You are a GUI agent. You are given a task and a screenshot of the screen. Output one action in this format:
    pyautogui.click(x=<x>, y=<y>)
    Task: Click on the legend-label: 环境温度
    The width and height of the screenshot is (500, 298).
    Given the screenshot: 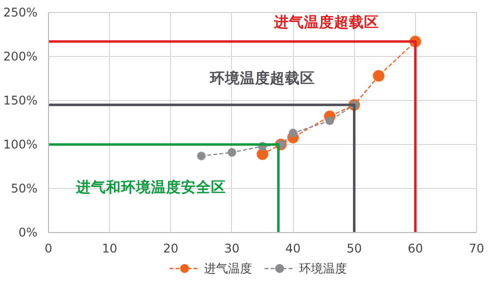 What is the action you would take?
    pyautogui.click(x=323, y=269)
    